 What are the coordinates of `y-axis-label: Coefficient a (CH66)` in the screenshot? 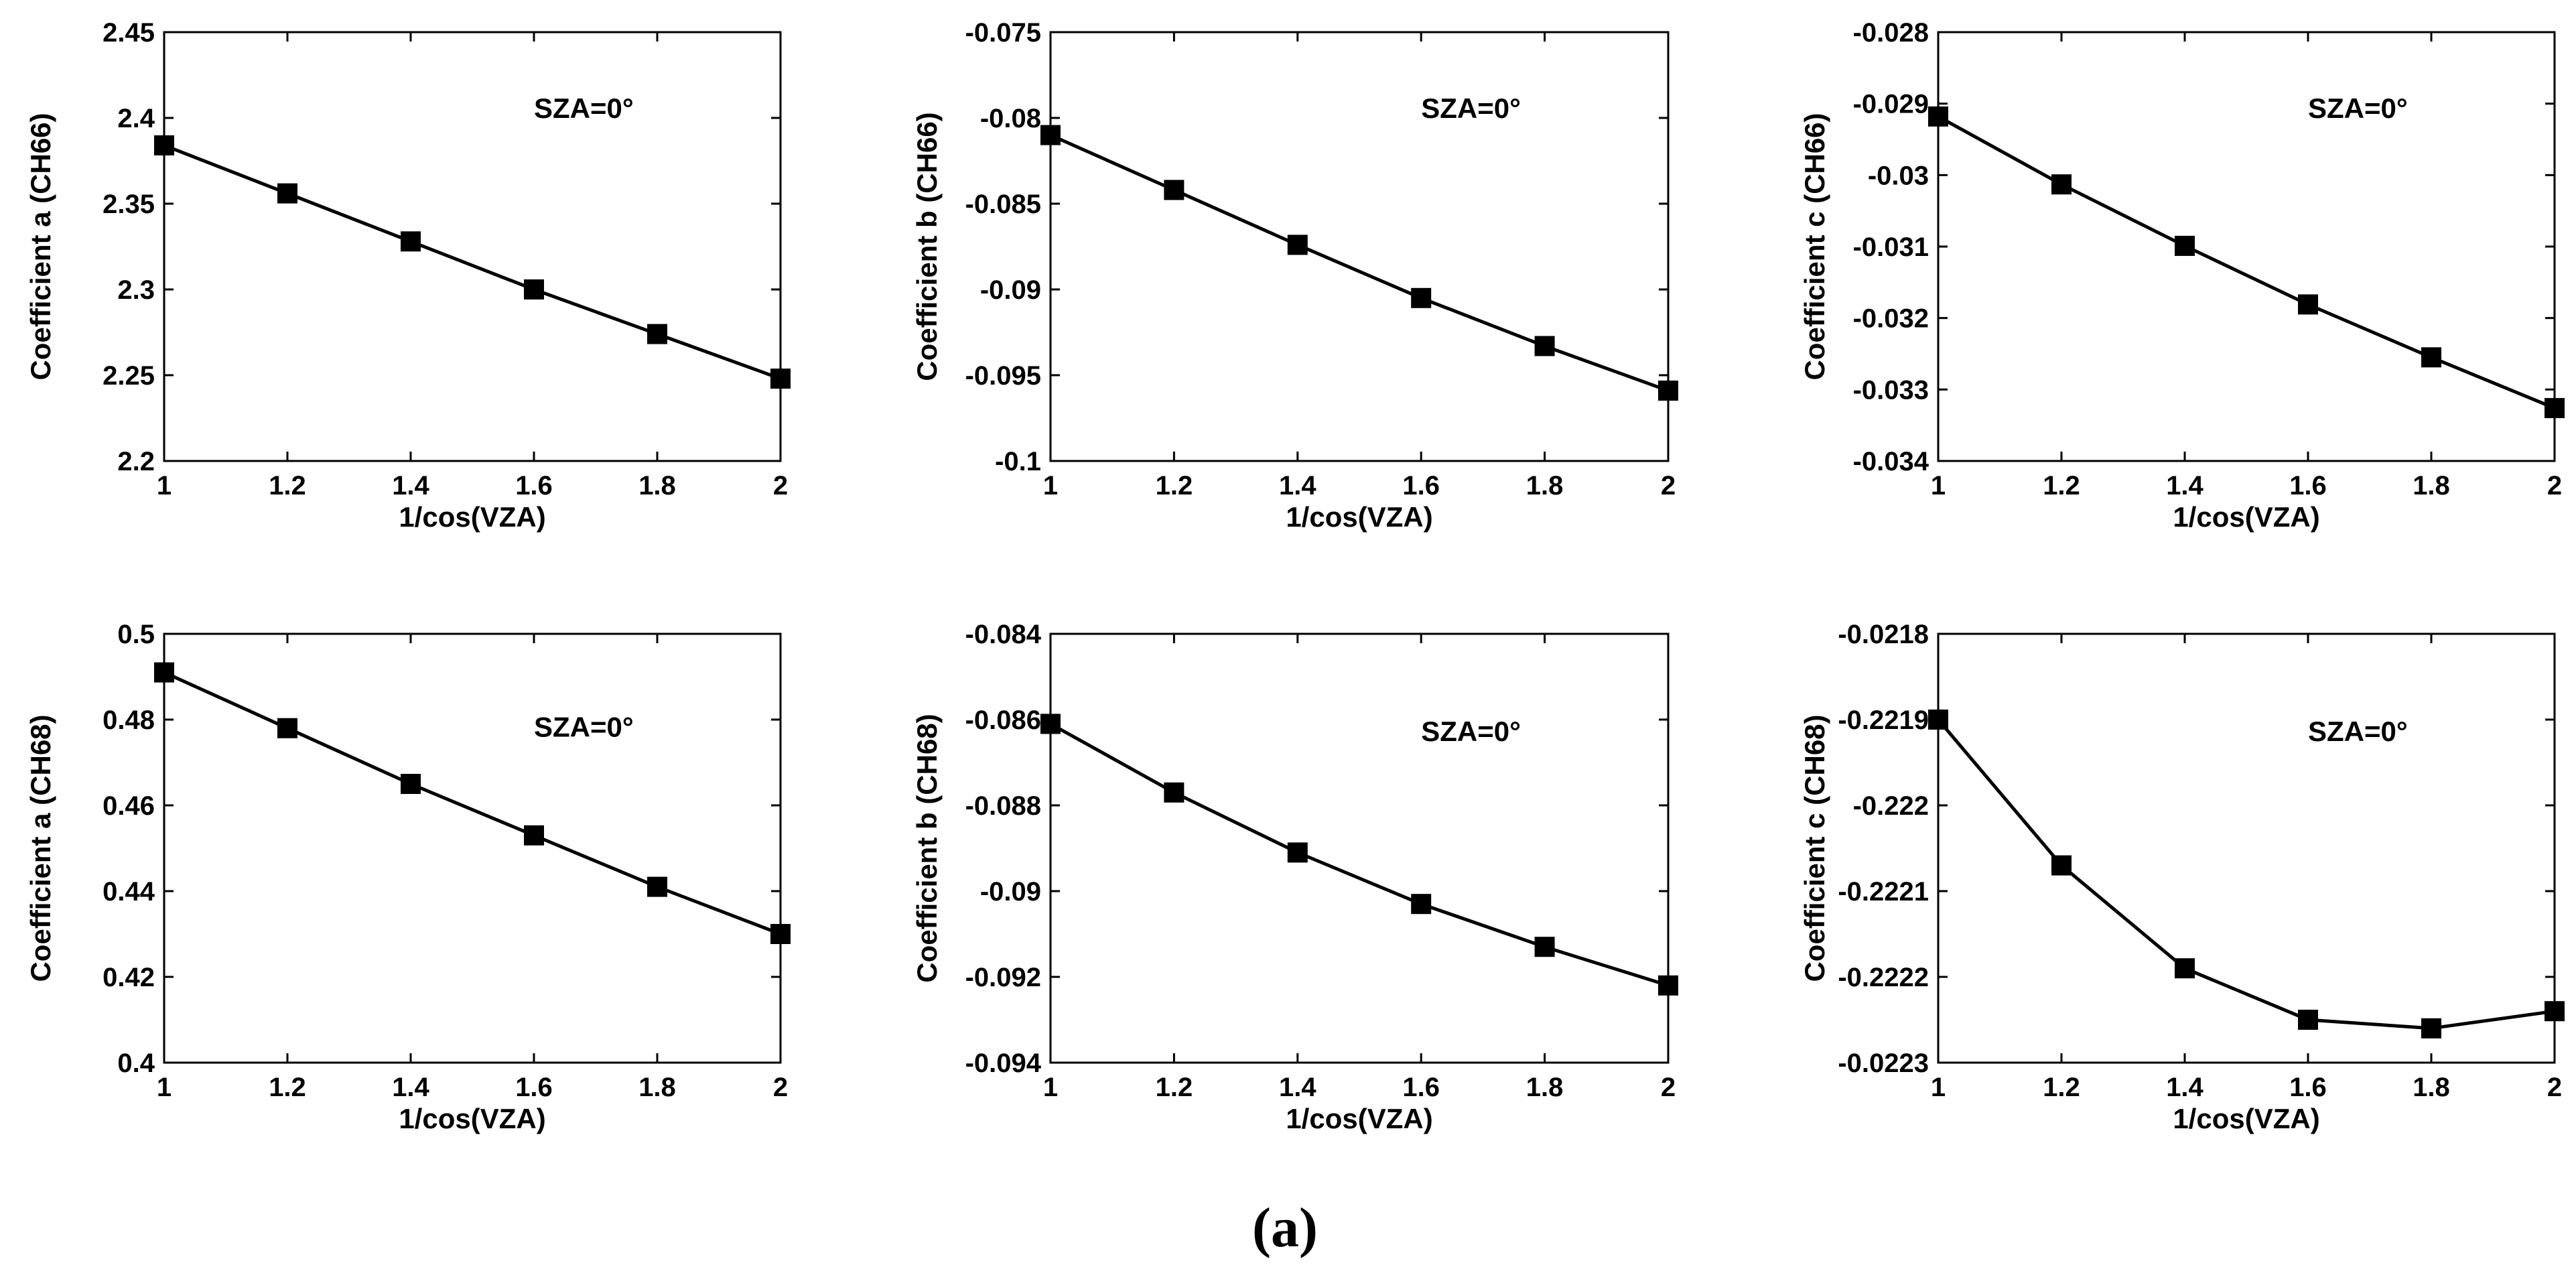 It's located at (40, 246).